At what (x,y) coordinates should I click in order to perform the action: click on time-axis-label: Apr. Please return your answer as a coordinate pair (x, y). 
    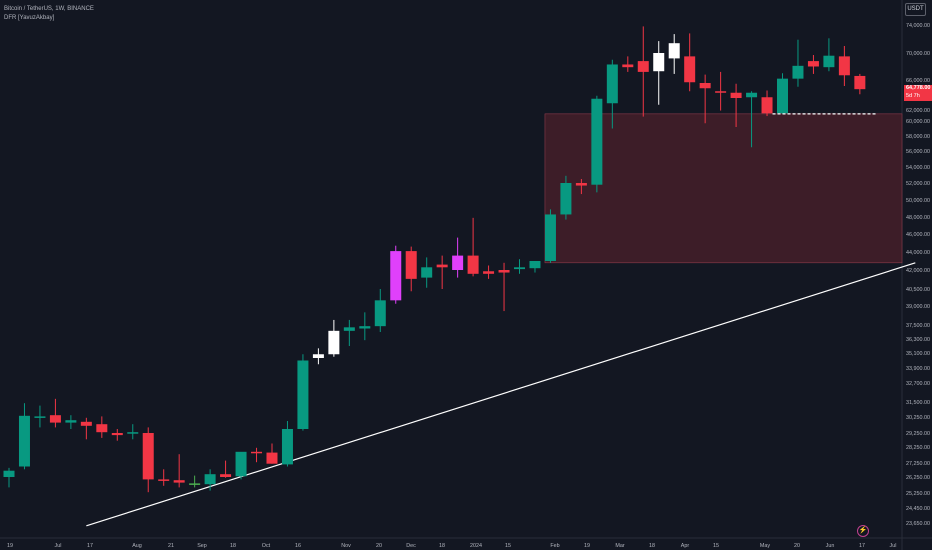
    Looking at the image, I should click on (685, 546).